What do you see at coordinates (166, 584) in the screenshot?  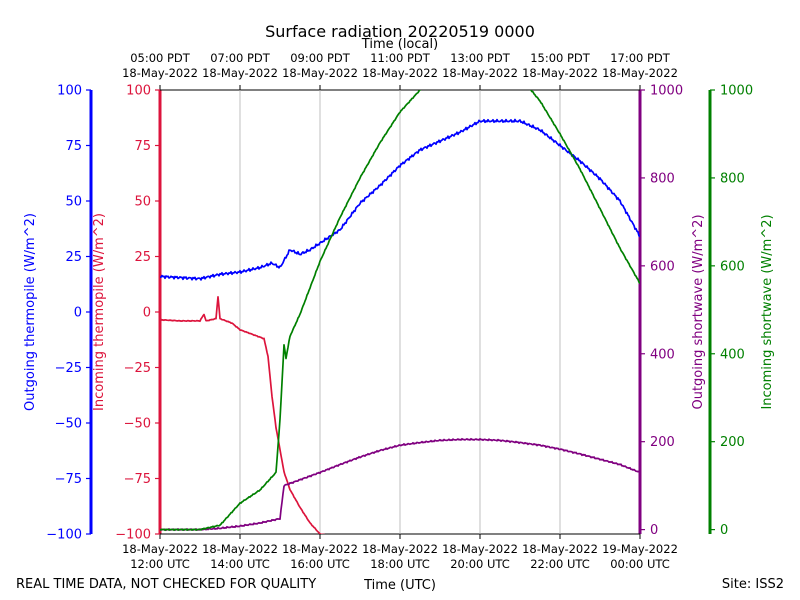 I see `quality-note: REAL TIME DATA, NOT CHECKED FOR QUALITY` at bounding box center [166, 584].